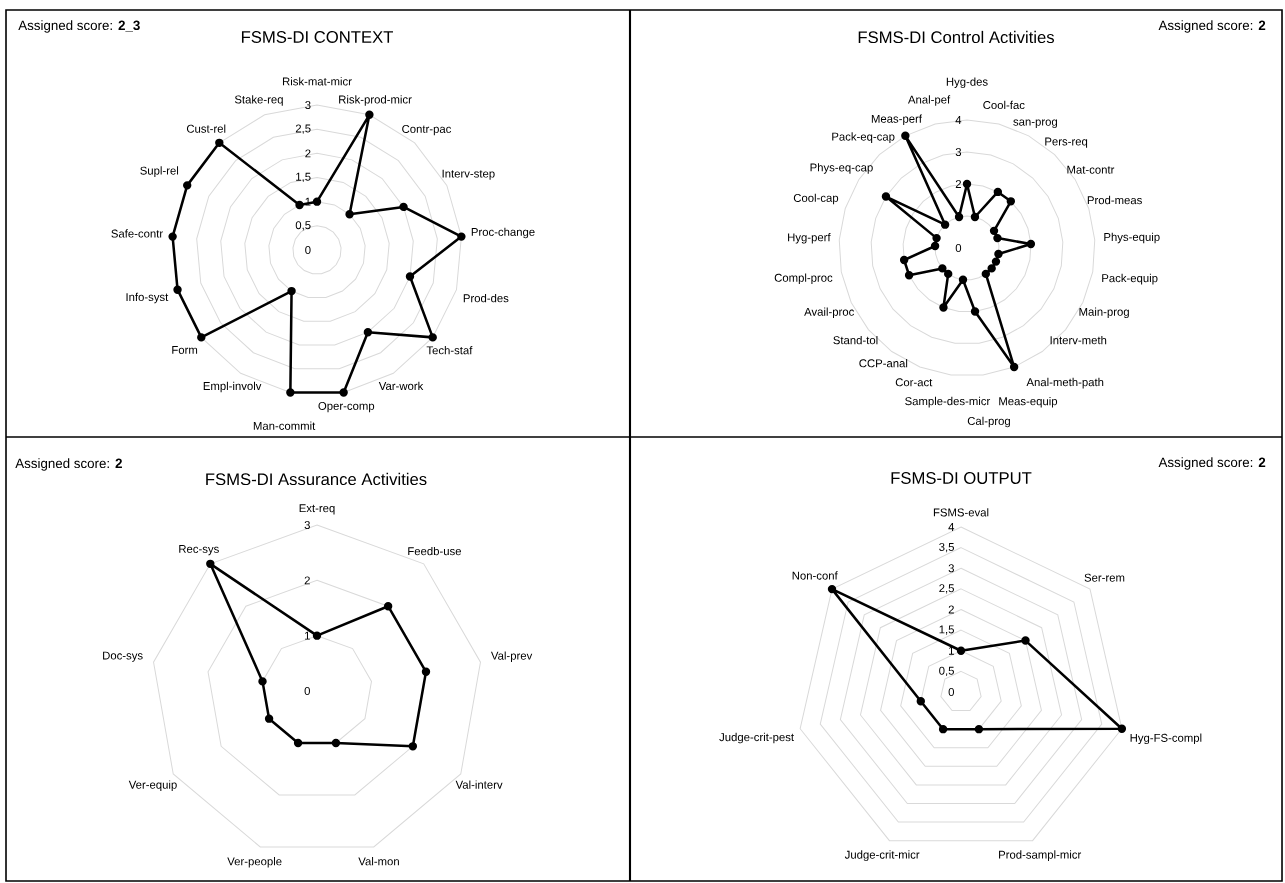  I want to click on spoke-label: Anal-pef, so click(929, 100).